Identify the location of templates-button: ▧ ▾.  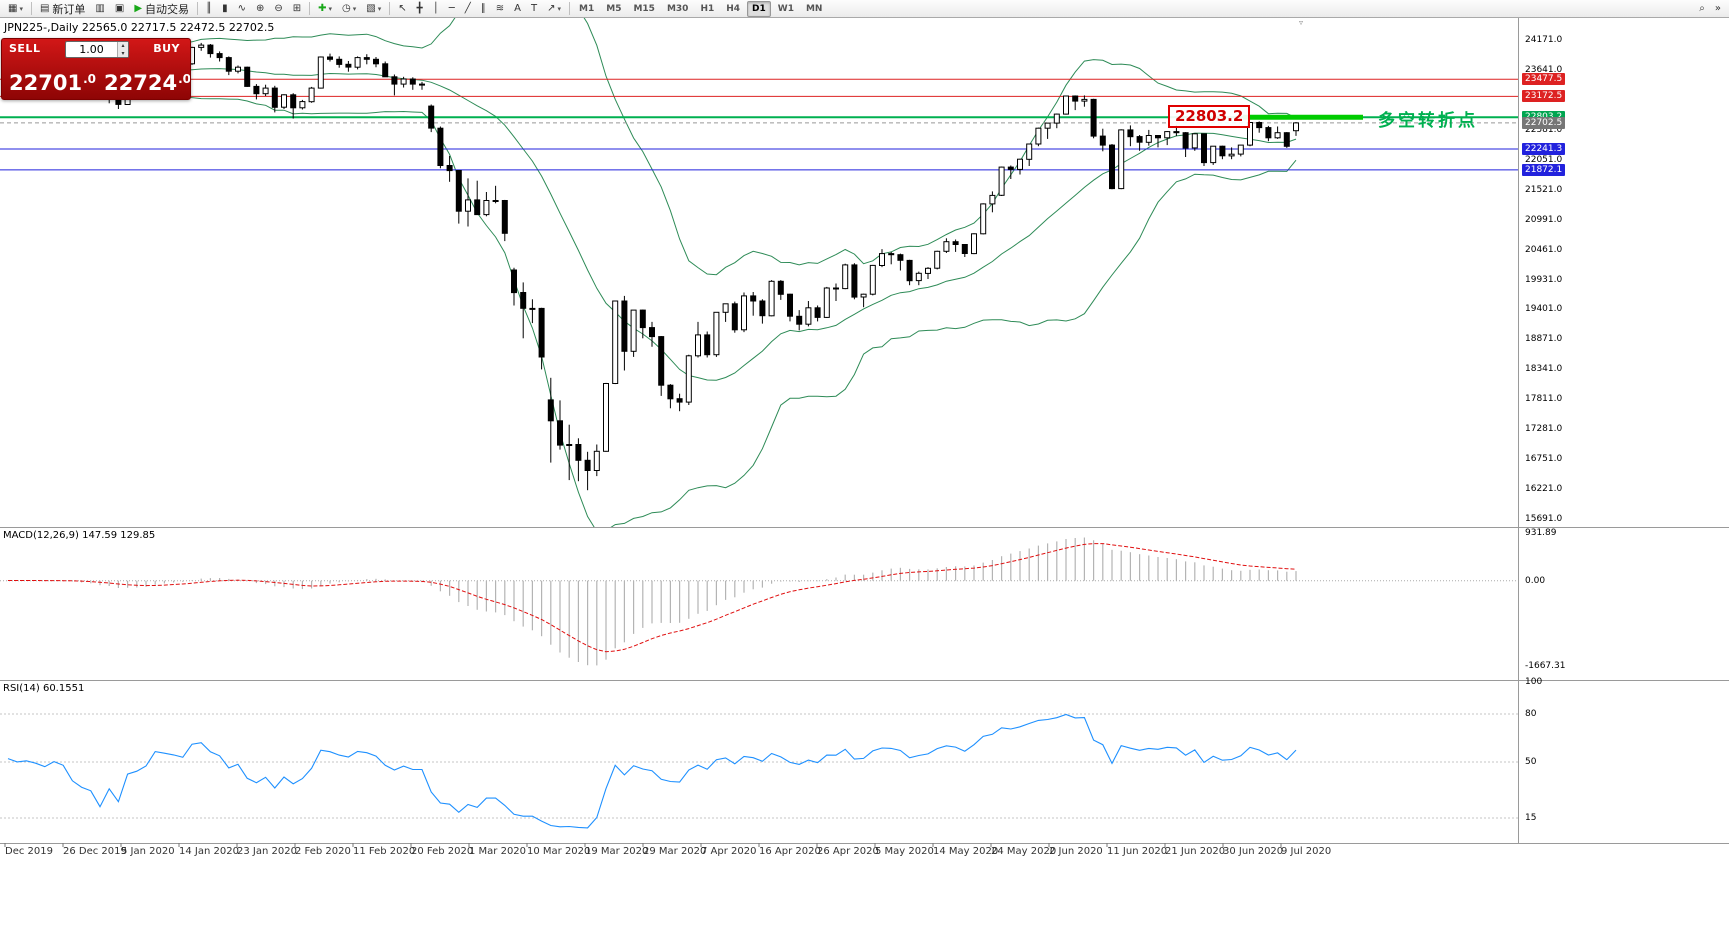
(373, 9).